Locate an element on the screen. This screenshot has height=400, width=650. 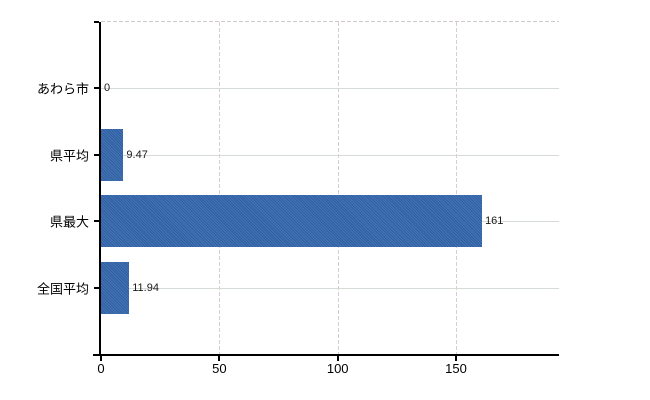
bar-value-label: 9.47 is located at coordinates (137, 154).